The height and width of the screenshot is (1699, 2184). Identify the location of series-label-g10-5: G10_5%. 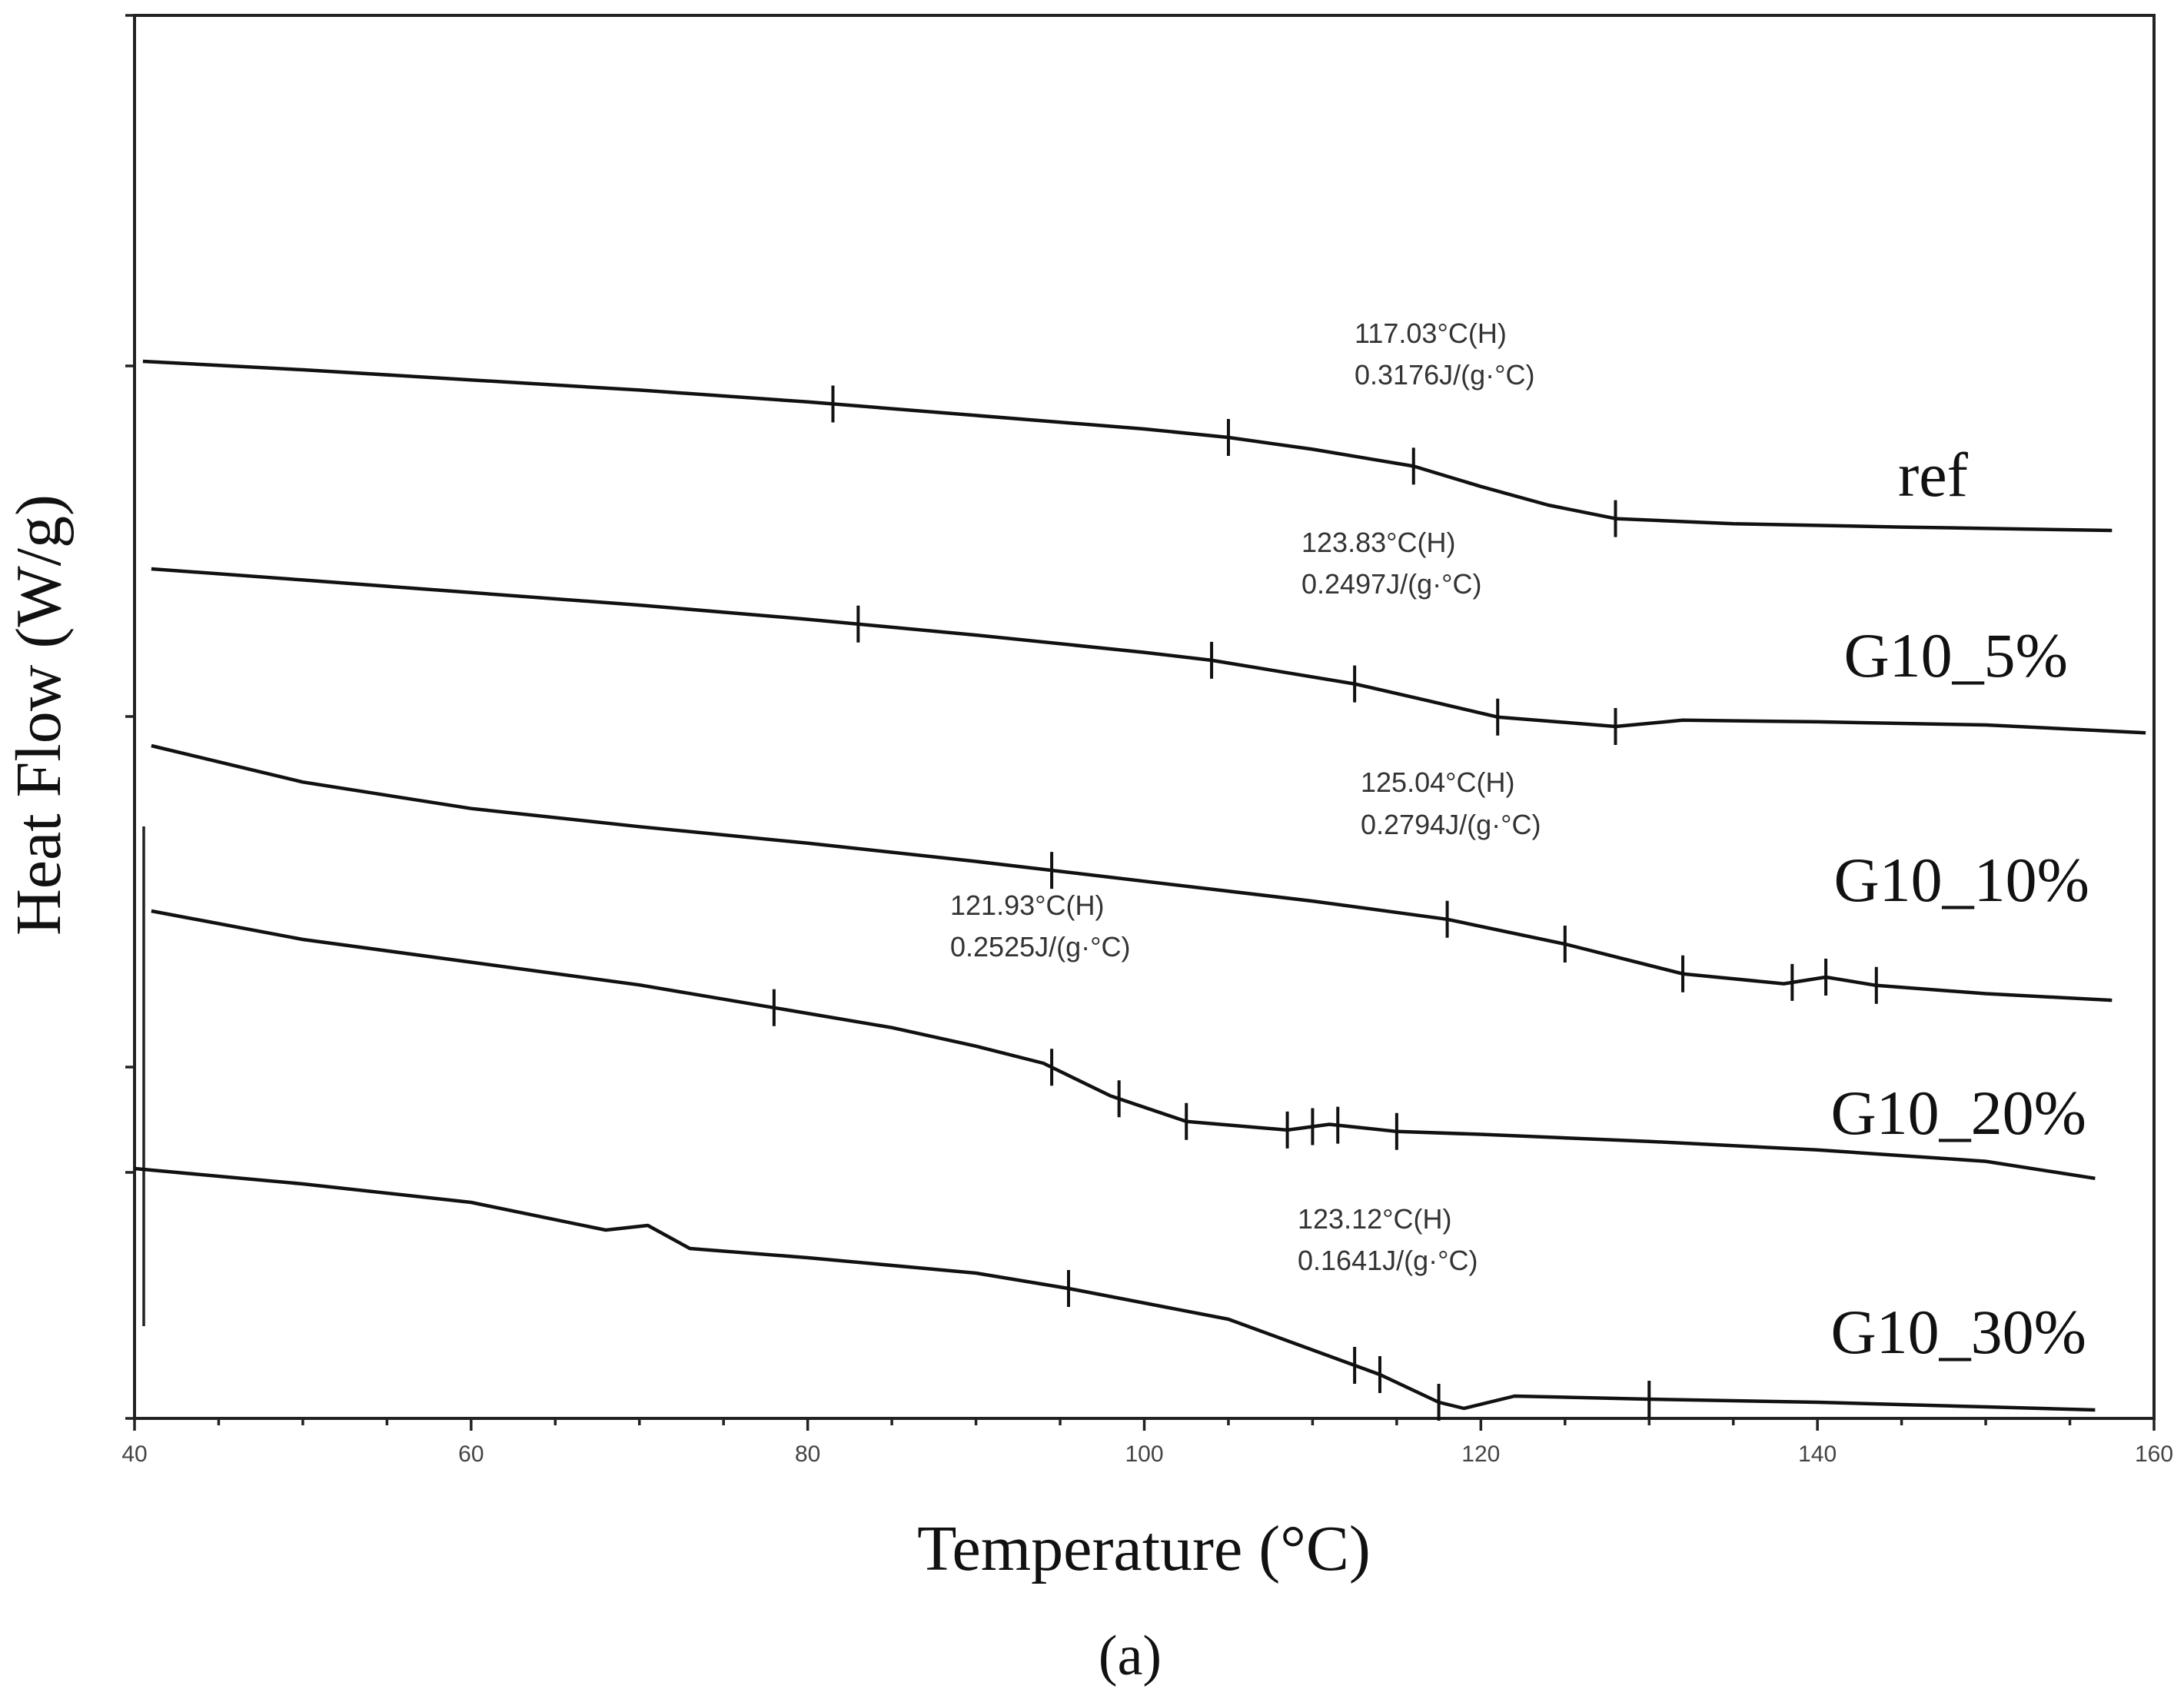
(1956, 655).